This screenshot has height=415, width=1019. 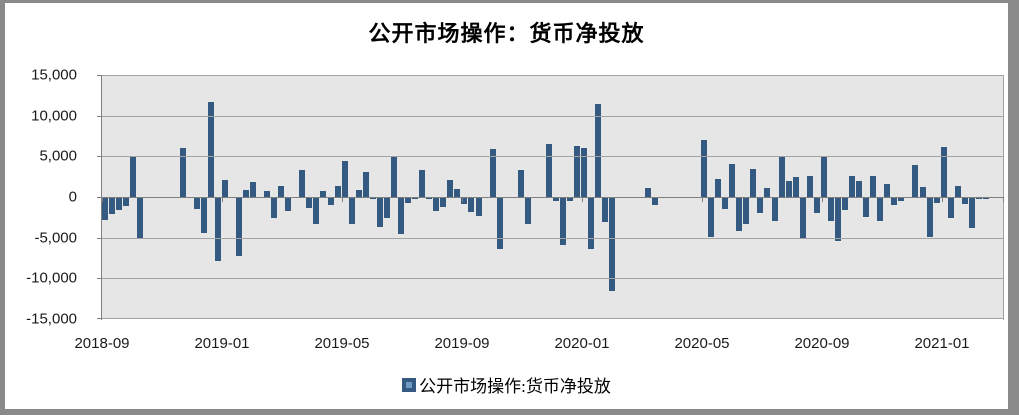 I want to click on legend-marker-icon, so click(x=409, y=384).